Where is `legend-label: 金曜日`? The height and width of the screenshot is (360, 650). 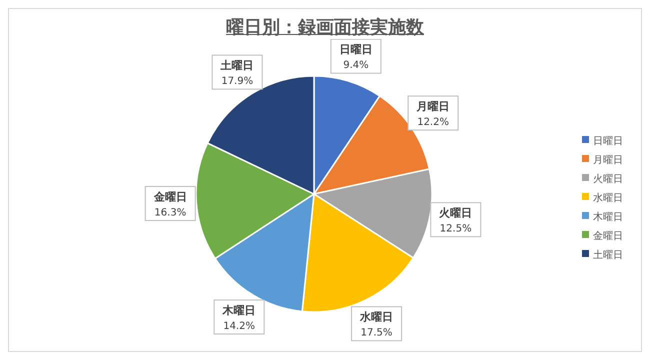
legend-label: 金曜日 is located at coordinates (608, 236).